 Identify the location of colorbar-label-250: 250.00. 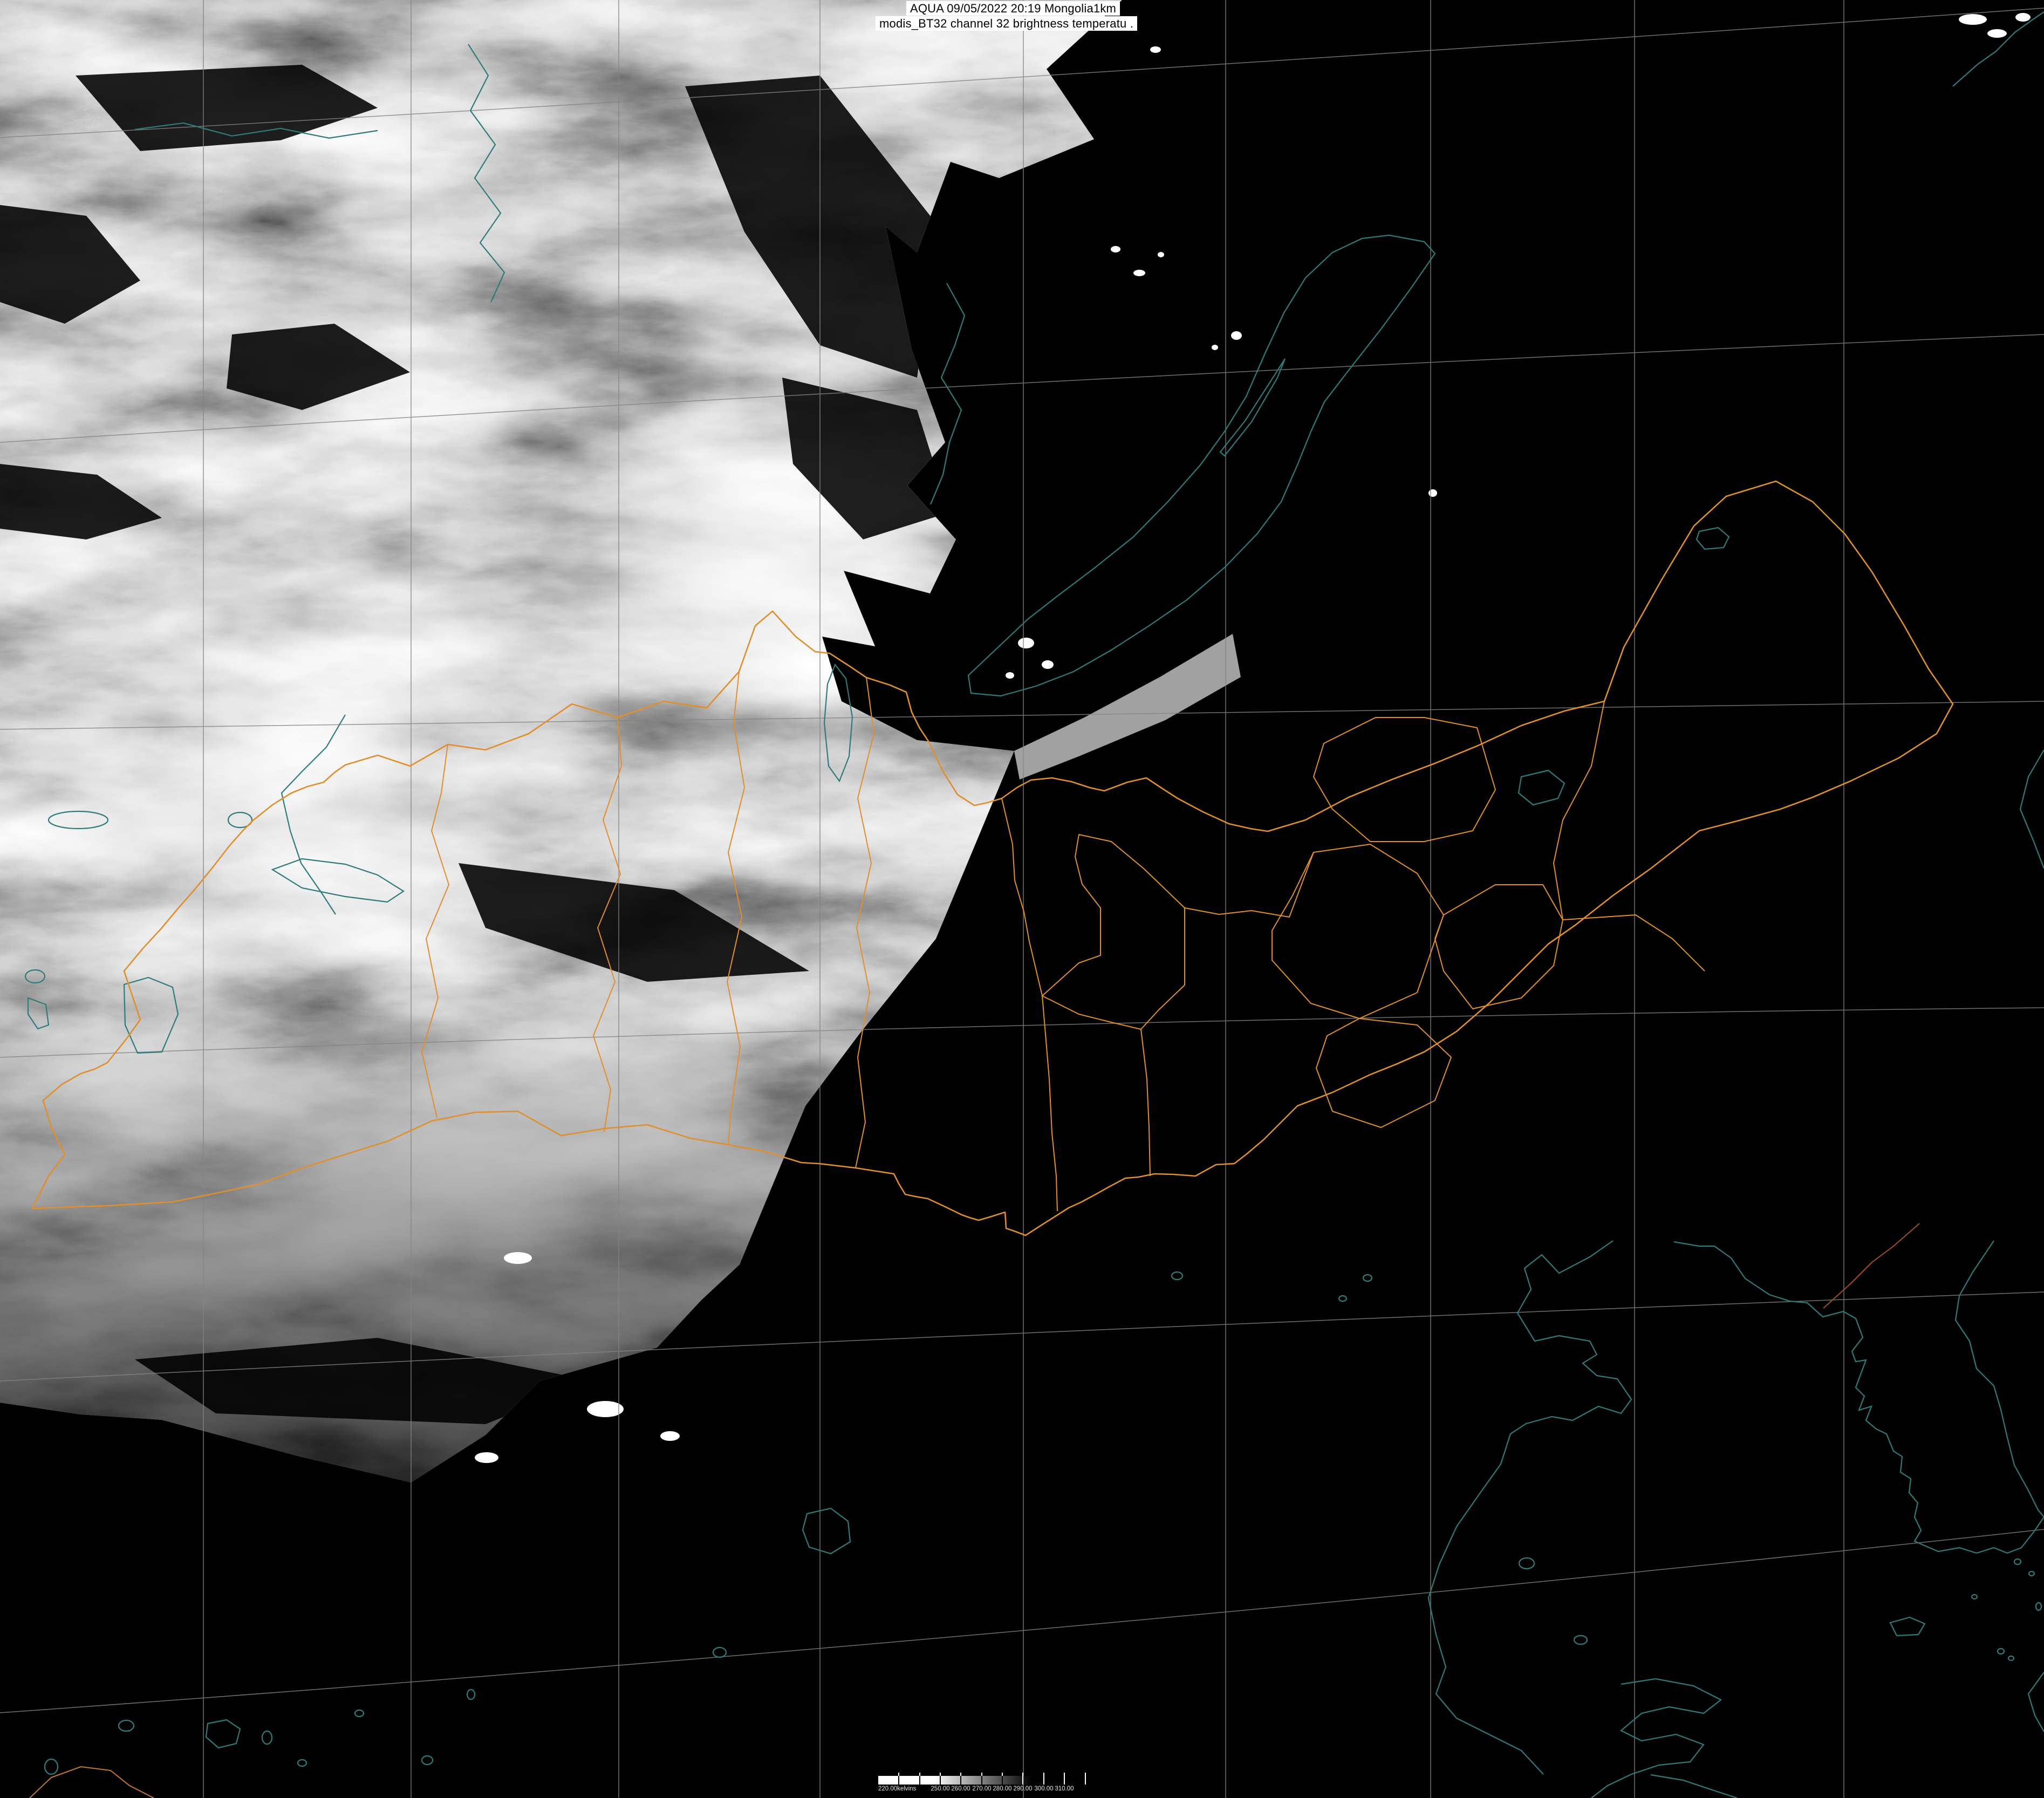
(940, 1789).